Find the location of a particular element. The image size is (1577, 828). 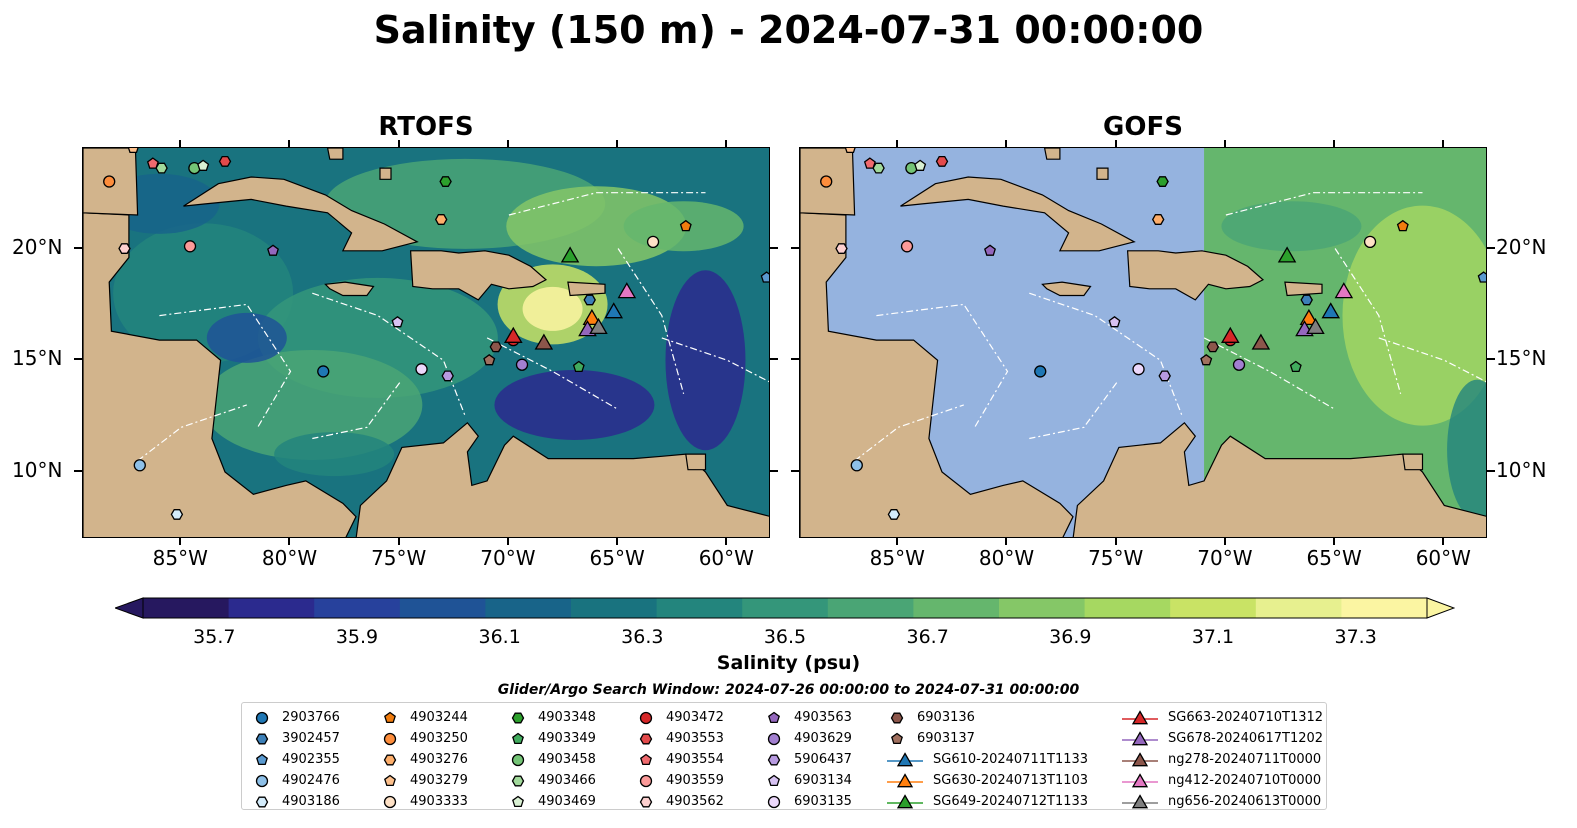

legend-label: 6903134 is located at coordinates (823, 780).